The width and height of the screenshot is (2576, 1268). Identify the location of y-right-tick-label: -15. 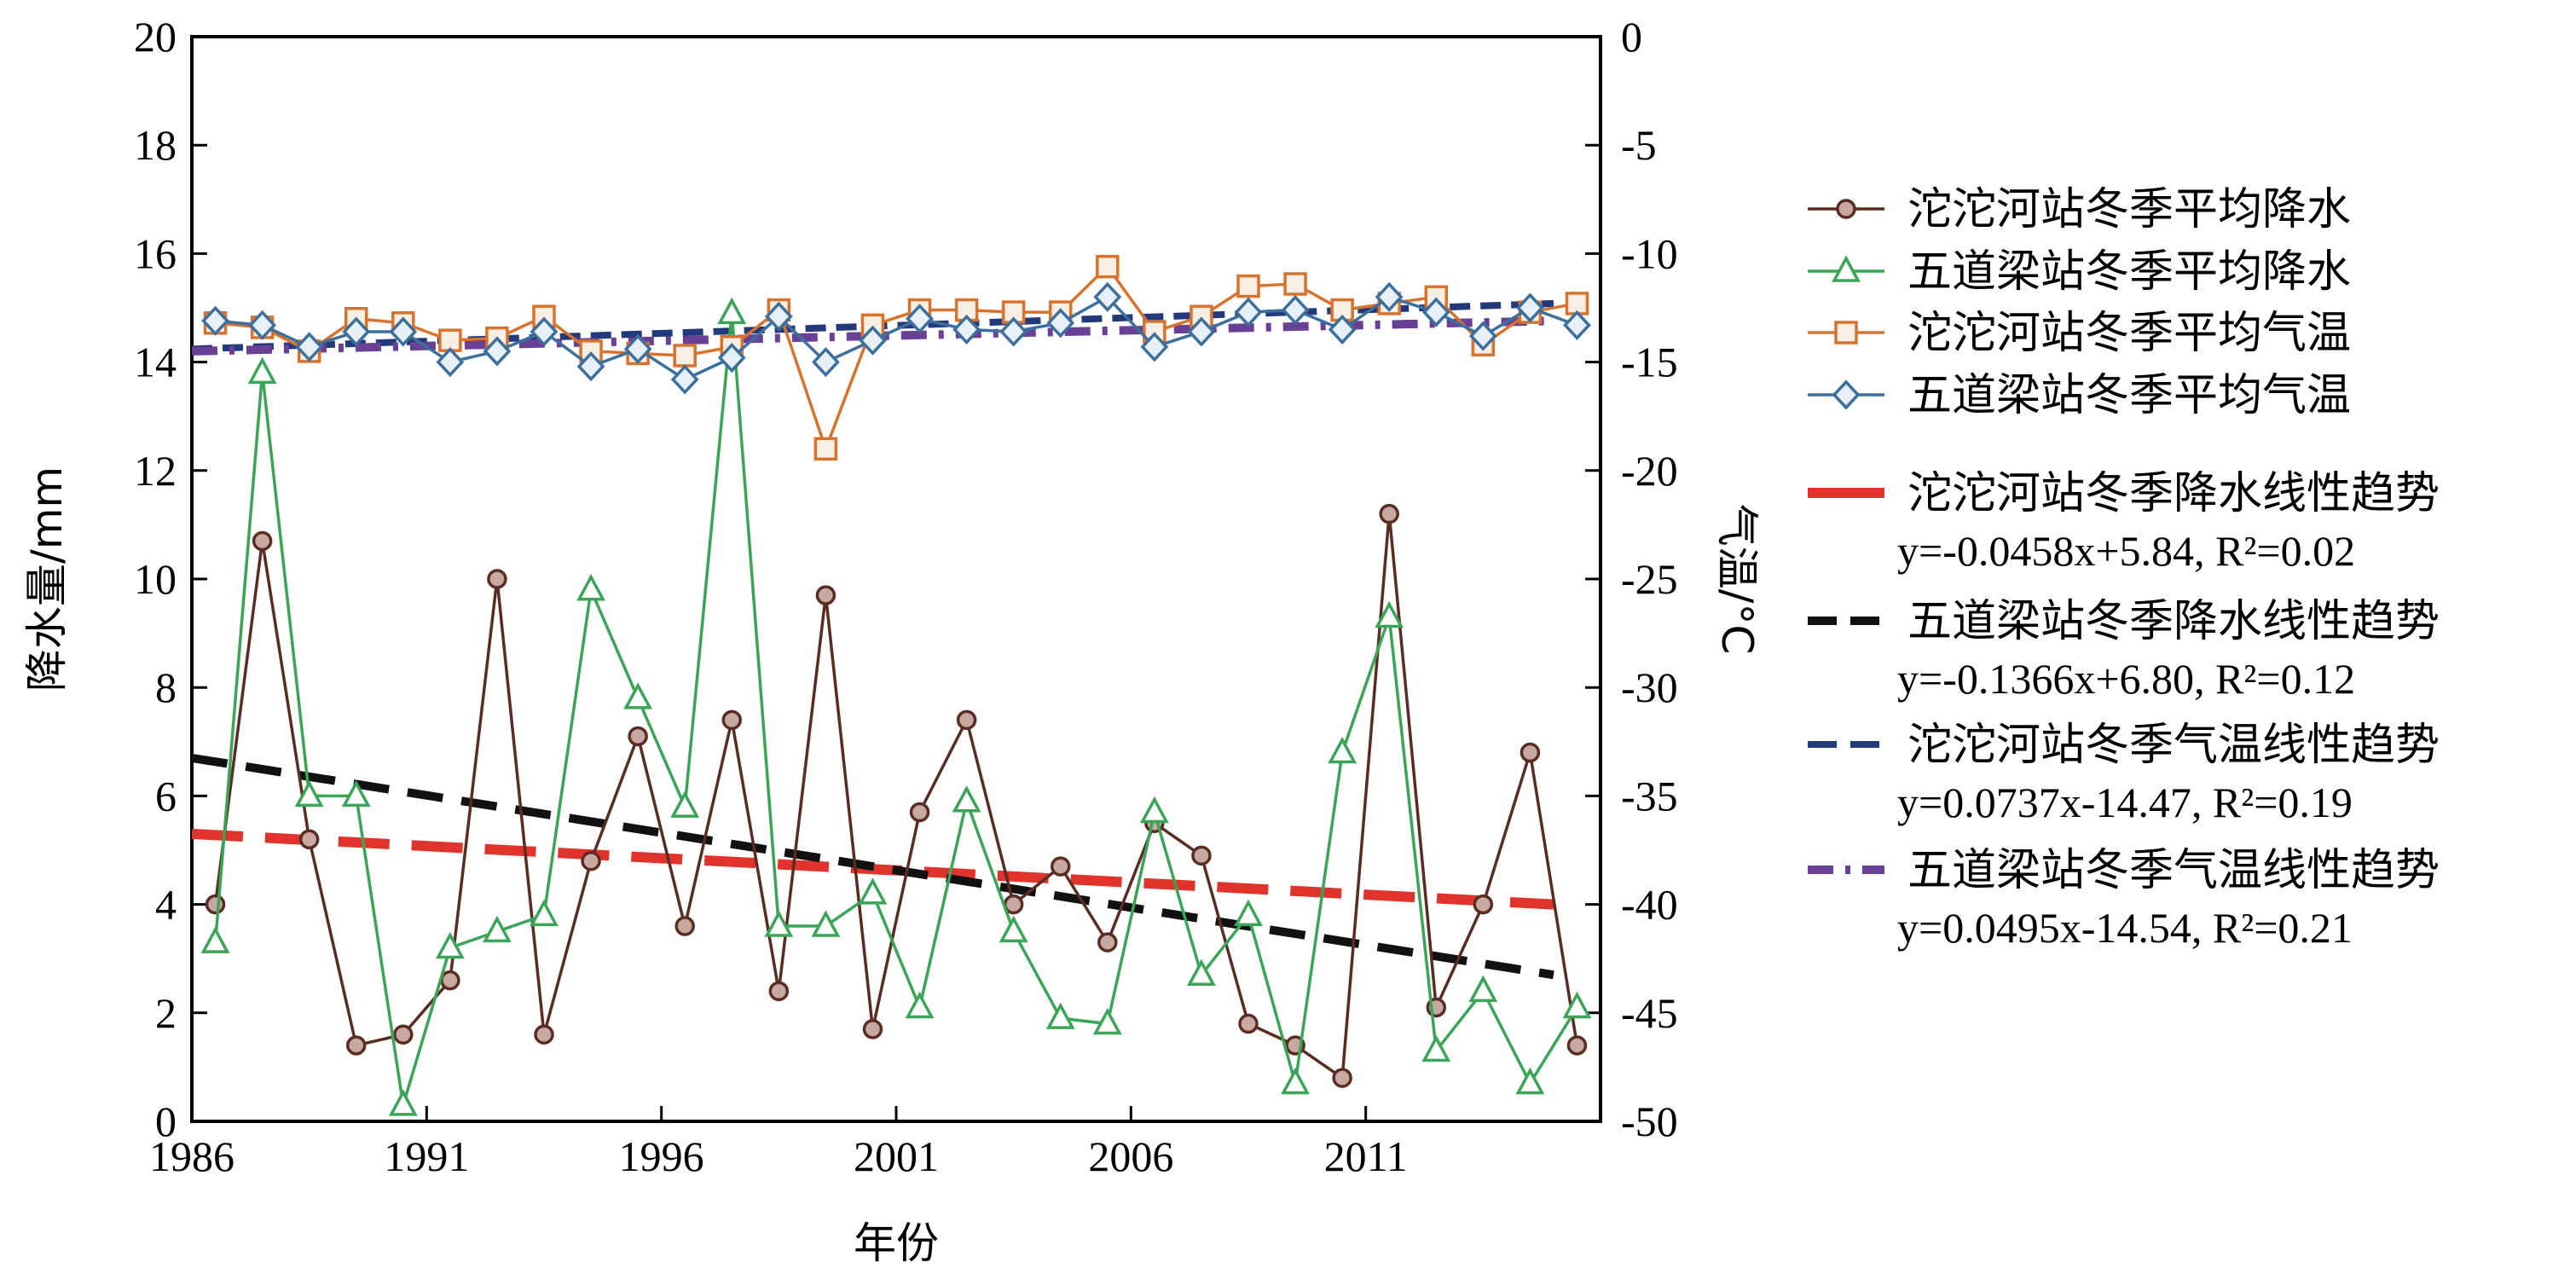
(1650, 362).